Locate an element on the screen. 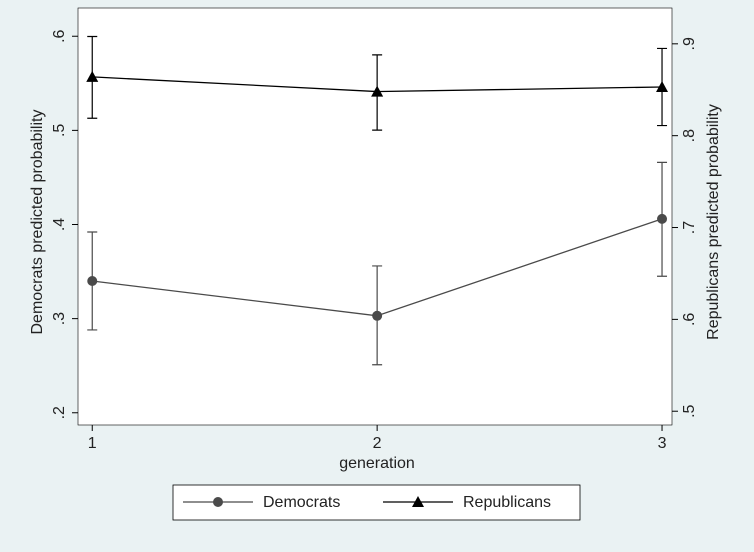 The image size is (754, 552). y-tick-label: .2 is located at coordinates (59, 412).